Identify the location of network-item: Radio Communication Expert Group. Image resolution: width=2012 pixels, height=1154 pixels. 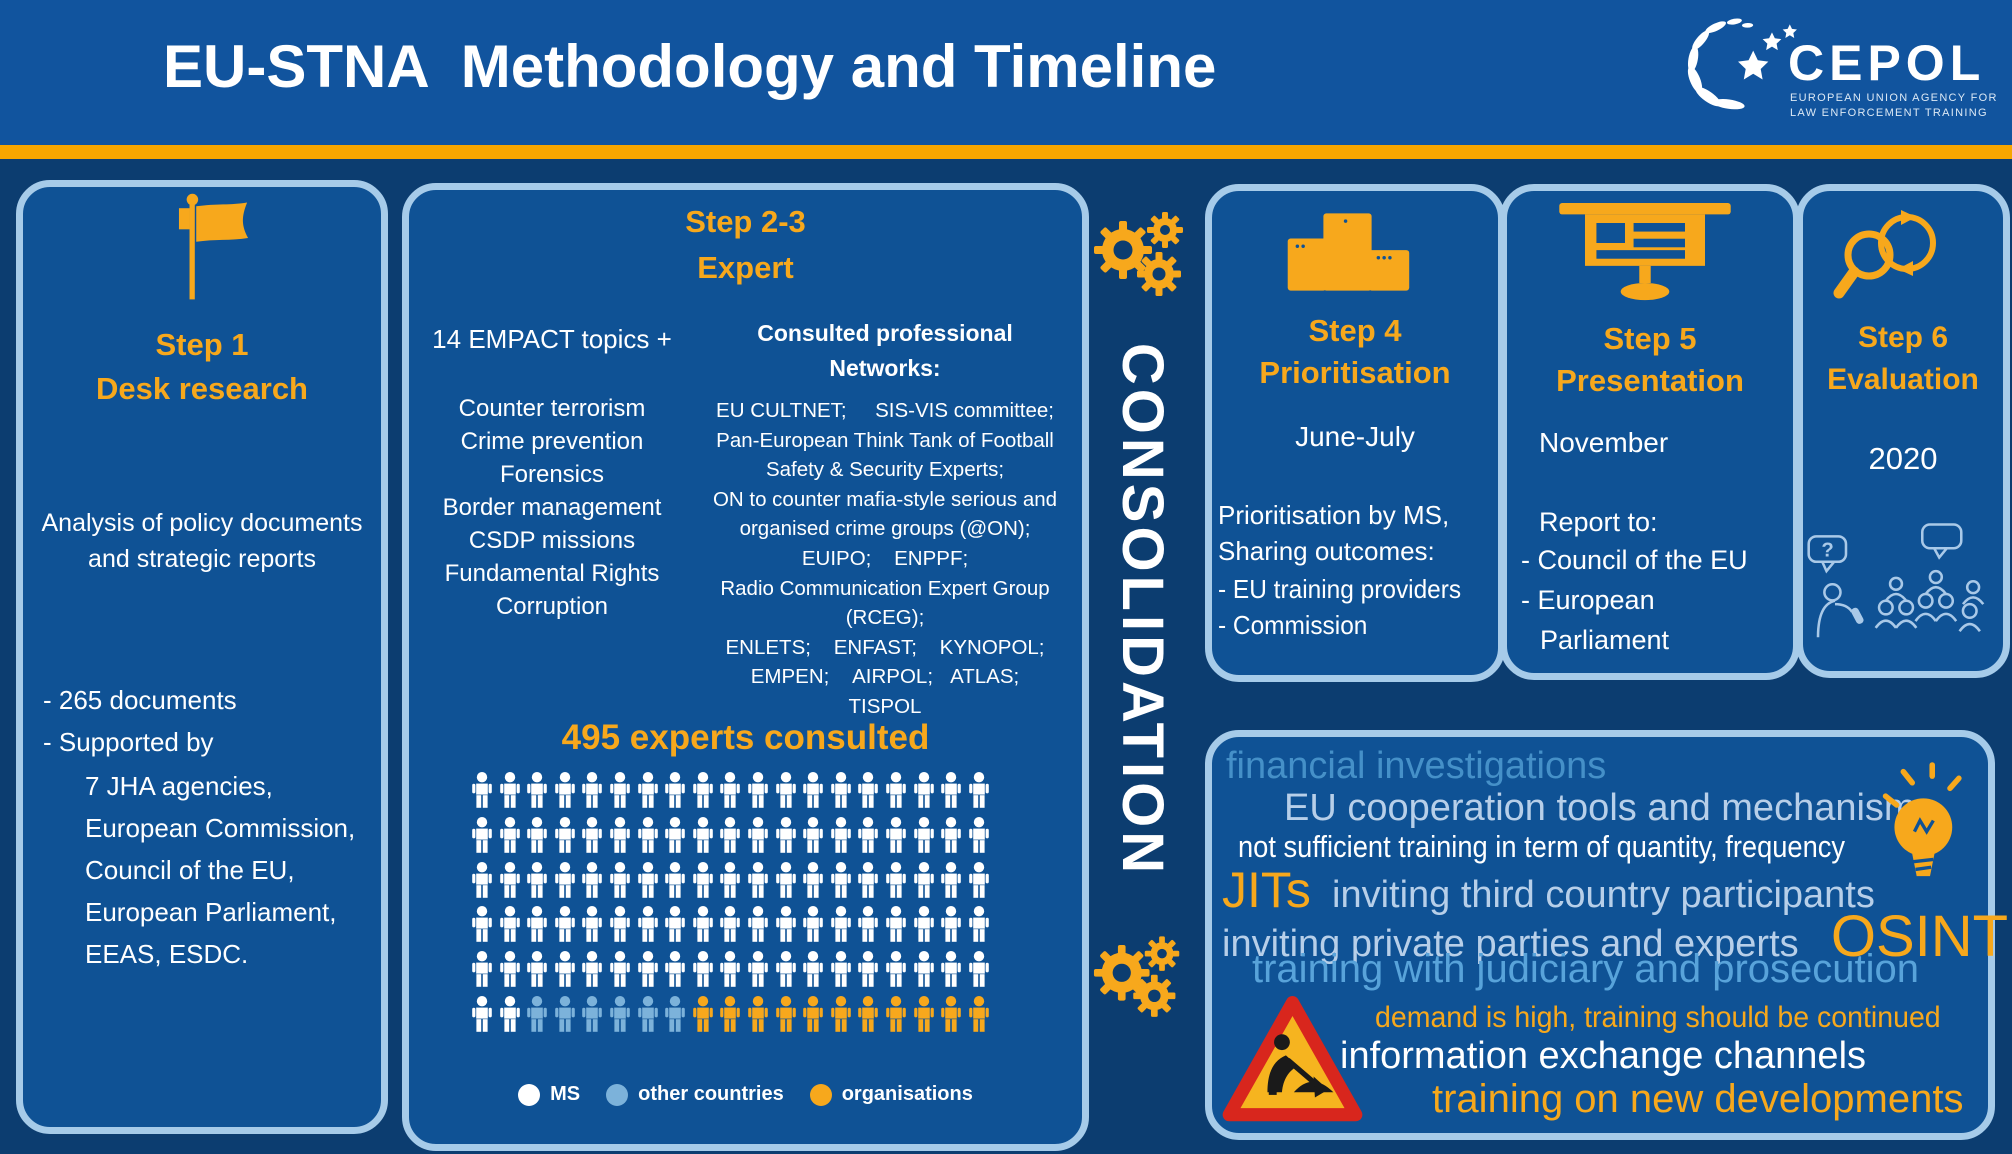
(885, 588).